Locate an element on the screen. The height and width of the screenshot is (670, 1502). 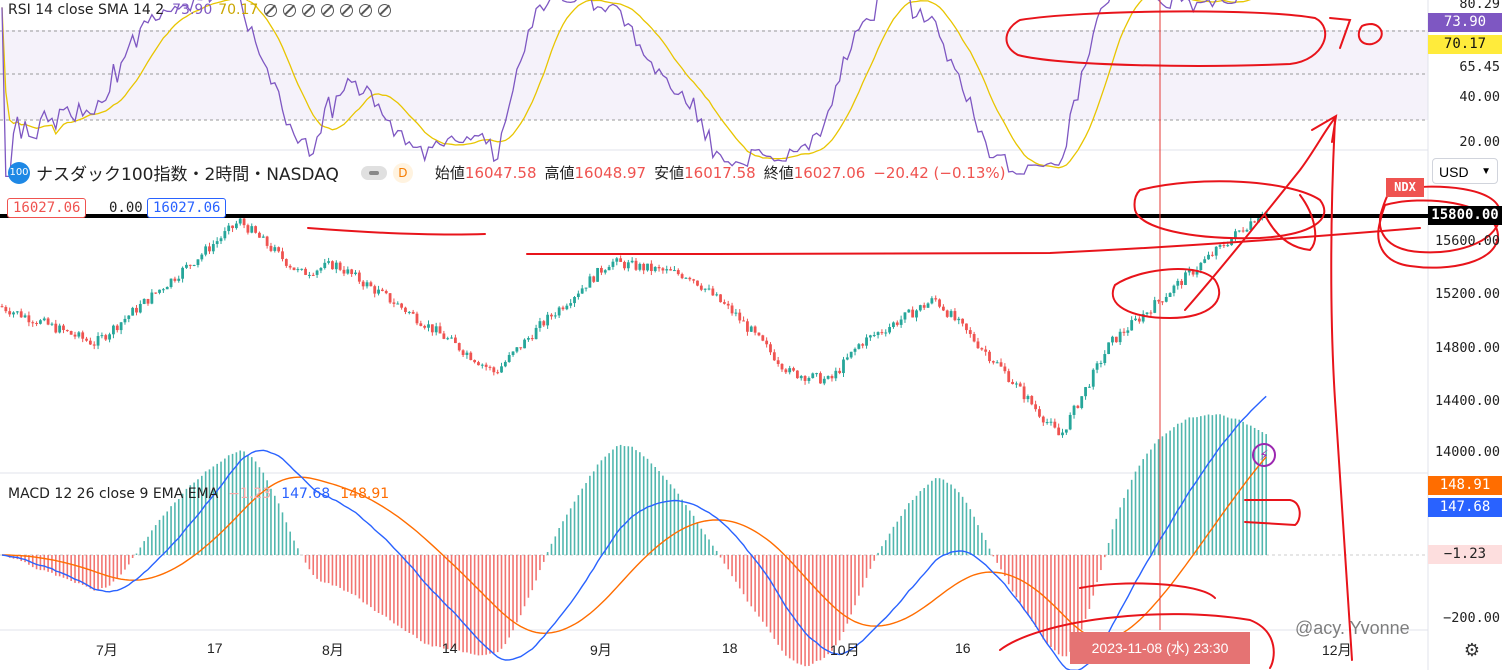
sell-price-pill: 16027.06 is located at coordinates (47, 208).